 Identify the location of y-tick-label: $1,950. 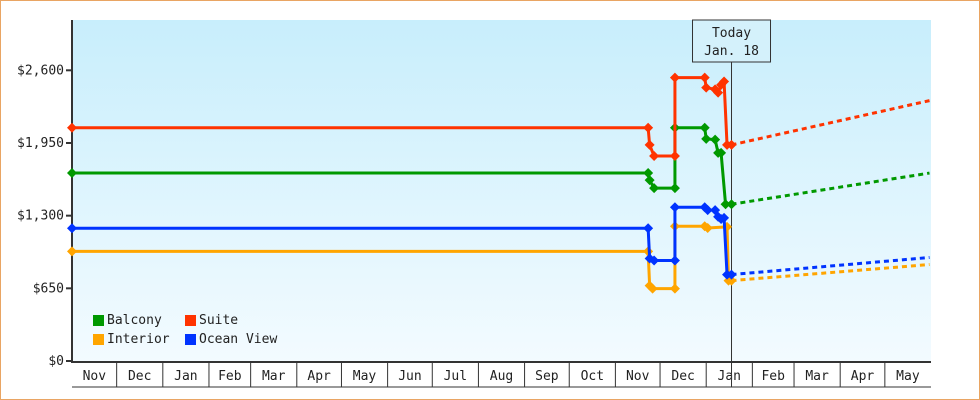
(40, 143).